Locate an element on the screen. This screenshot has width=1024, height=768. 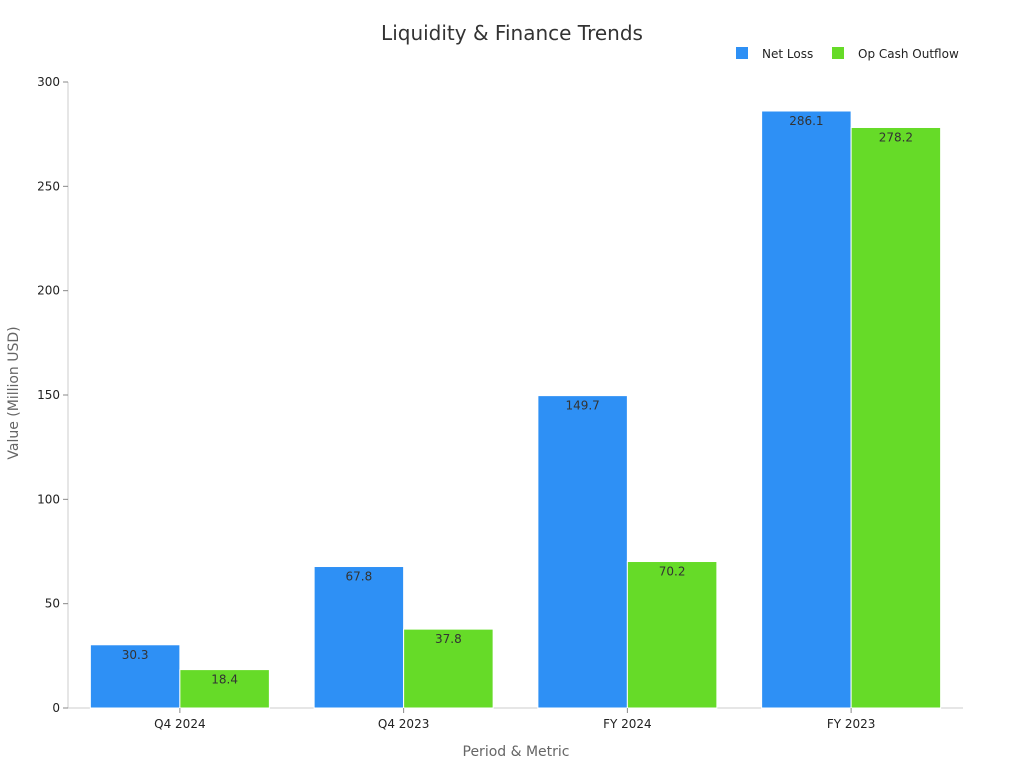
data-label-net-loss: 67.8 is located at coordinates (359, 577).